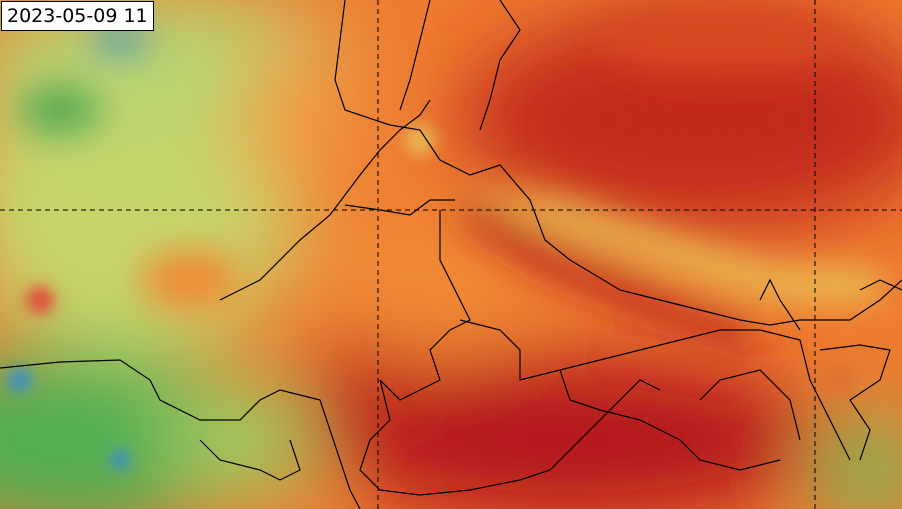  What do you see at coordinates (77, 16) in the screenshot?
I see `timestamp-label: 2023-05-09 11` at bounding box center [77, 16].